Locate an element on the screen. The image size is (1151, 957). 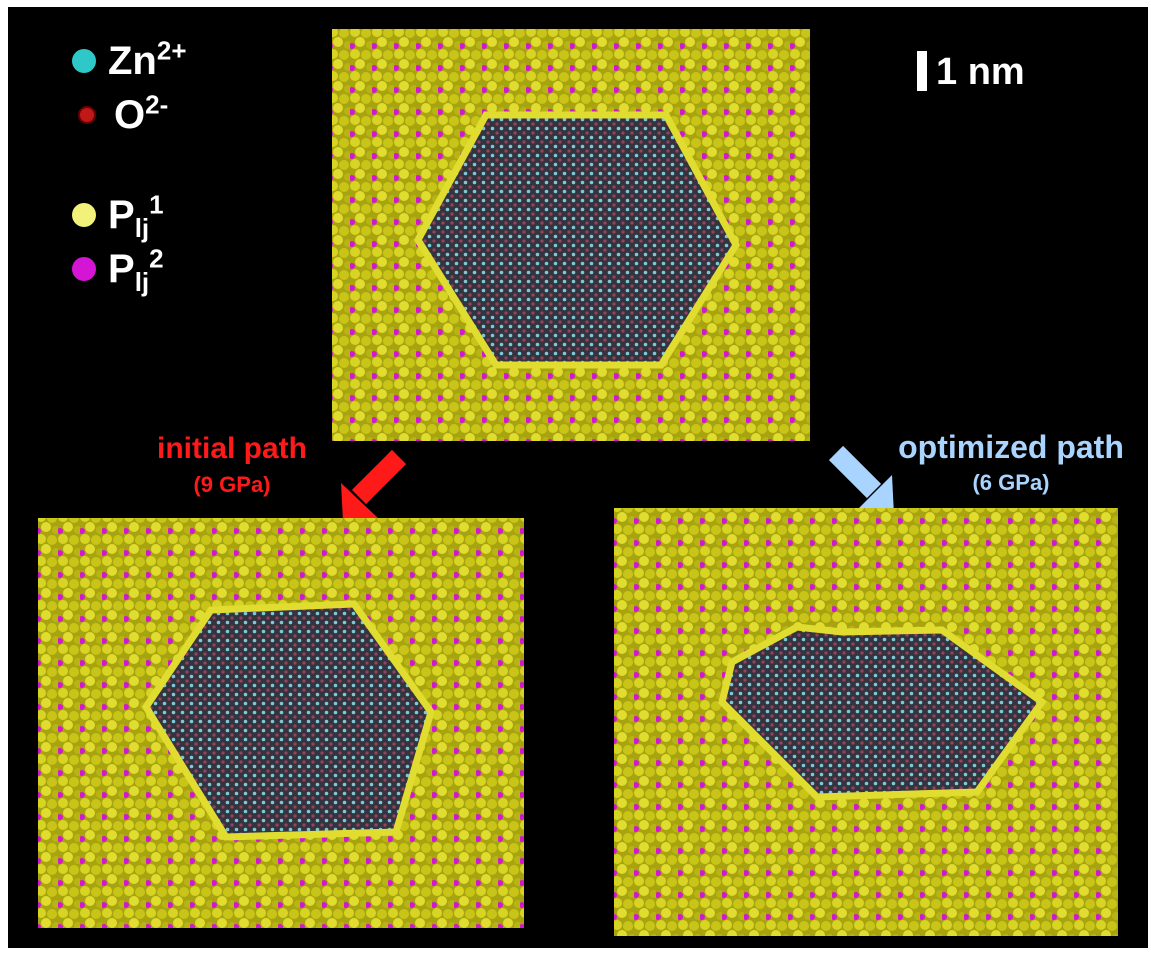
legend-label-zn: Zn2+ is located at coordinates (147, 59).